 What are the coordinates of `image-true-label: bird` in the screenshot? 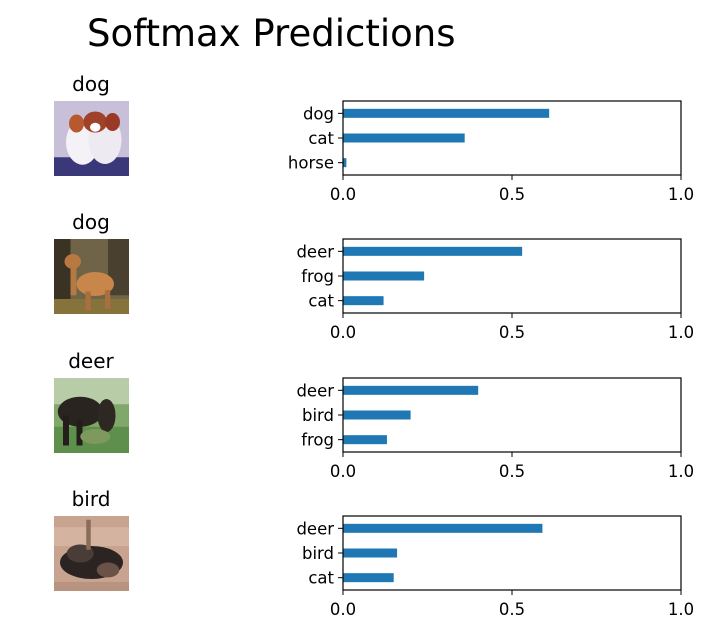 It's located at (91, 499).